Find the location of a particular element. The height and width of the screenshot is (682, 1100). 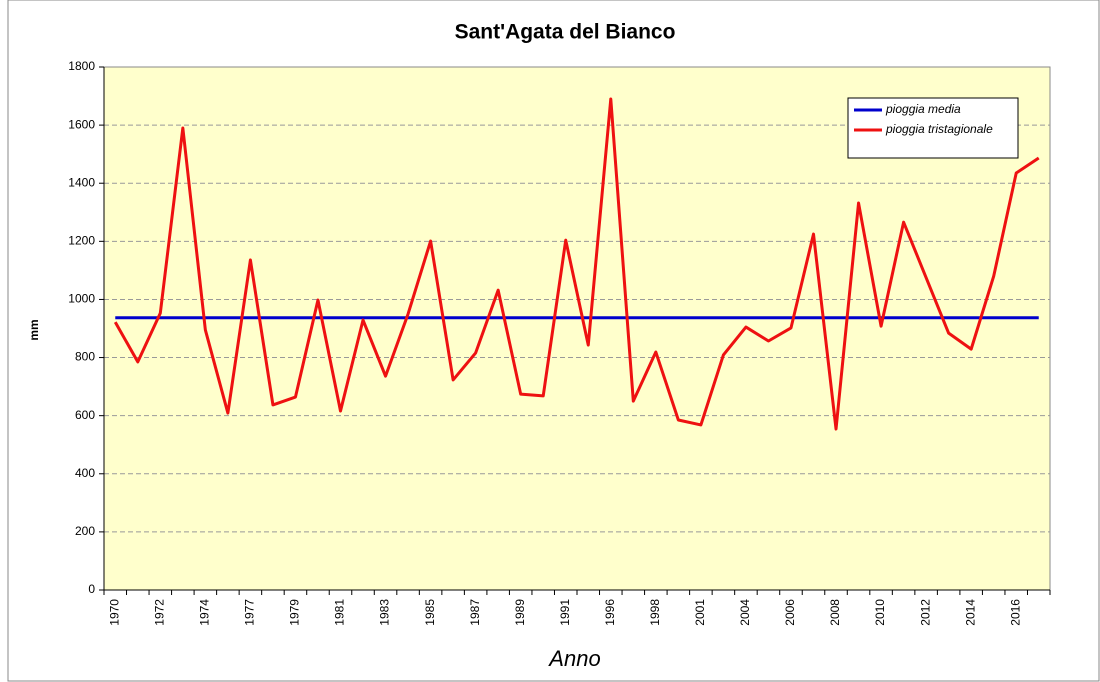

x-tick-label: 1970 is located at coordinates (114, 612).